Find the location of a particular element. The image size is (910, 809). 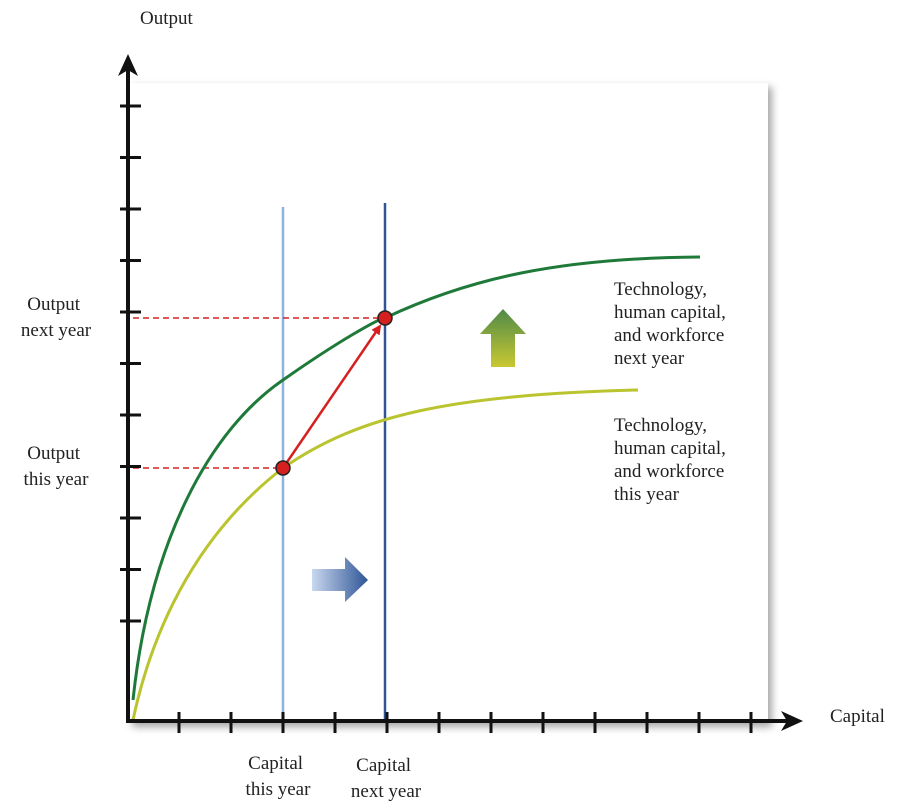

point-next-year is located at coordinates (385, 318).